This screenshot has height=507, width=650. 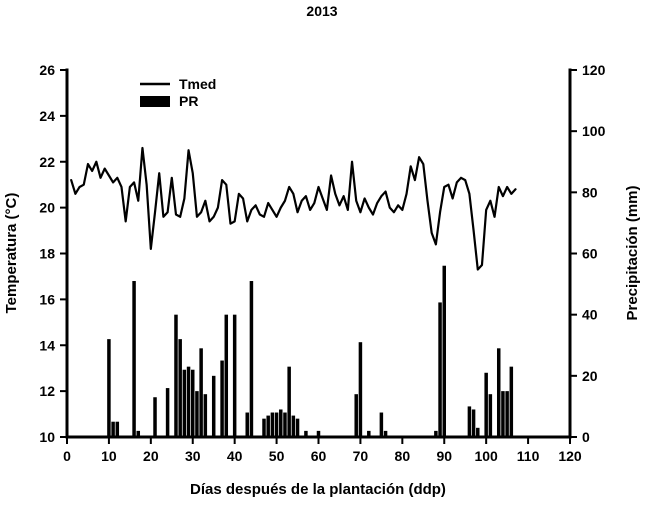 I want to click on left-y-tick-label: 24, so click(x=47, y=116).